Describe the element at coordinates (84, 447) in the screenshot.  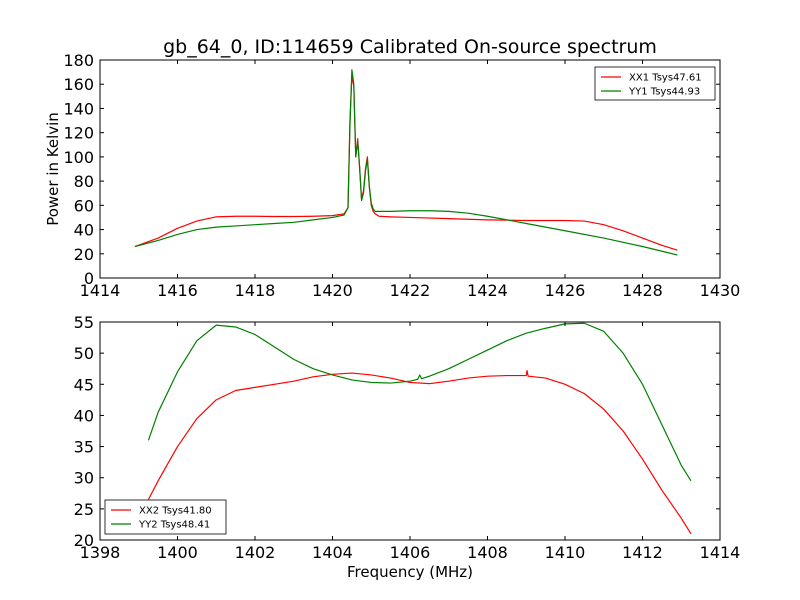
I see `bottom-y-tick-label: 35` at that location.